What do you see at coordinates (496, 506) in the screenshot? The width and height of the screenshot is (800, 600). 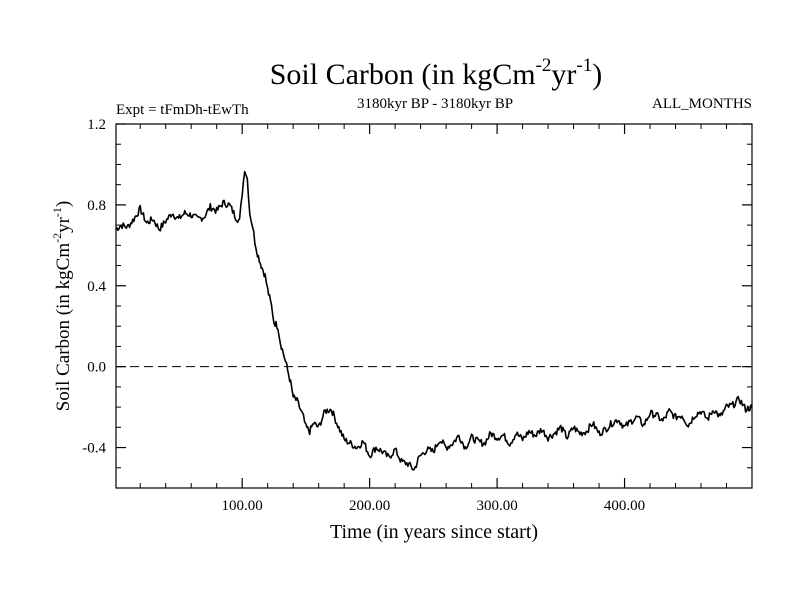 I see `x-tick-label: 300.00` at bounding box center [496, 506].